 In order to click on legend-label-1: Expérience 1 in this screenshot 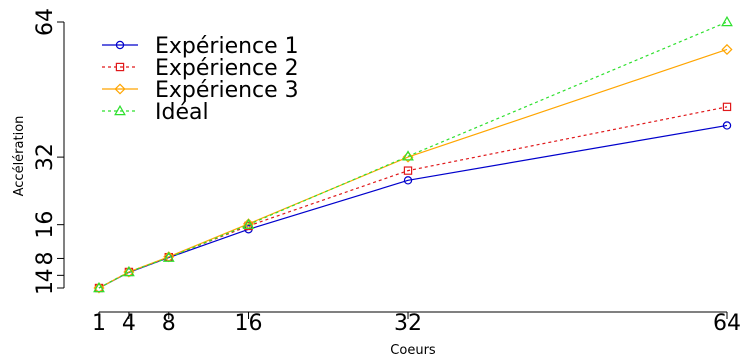, I will do `click(227, 46)`.